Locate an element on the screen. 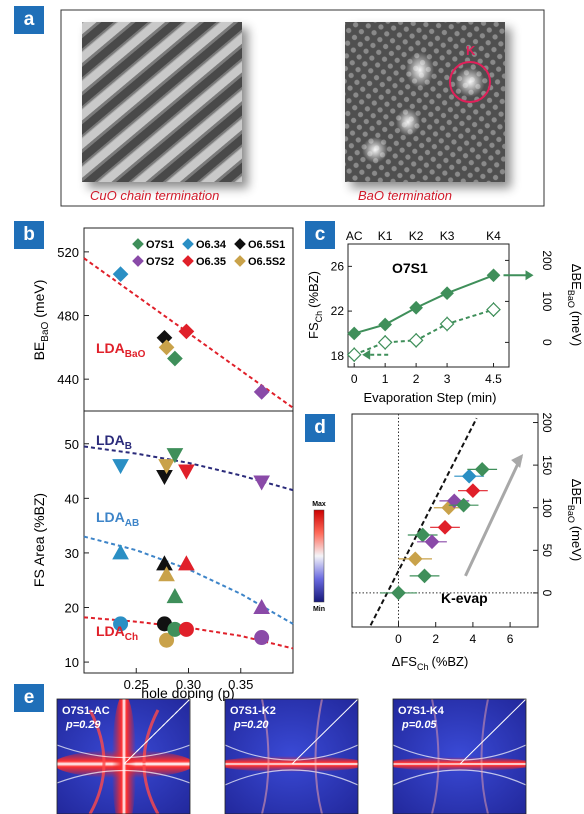 Image resolution: width=584 pixels, height=814 pixels. c-title: O7S1 is located at coordinates (410, 268).